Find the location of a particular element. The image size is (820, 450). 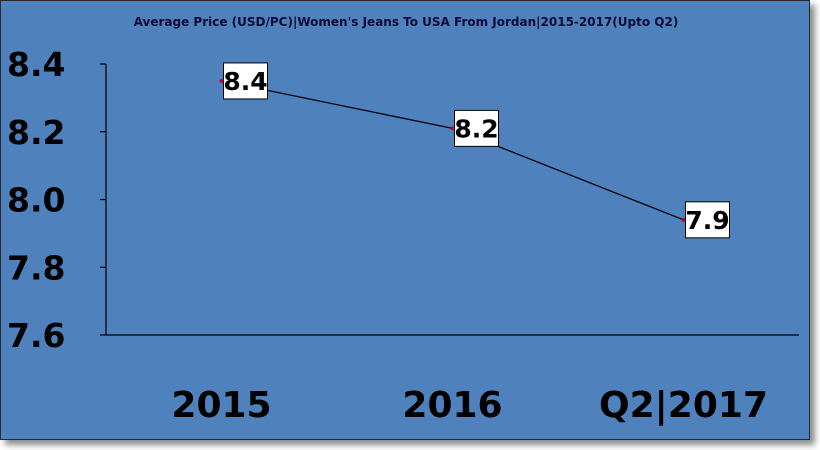

y-tick-label: 8.2 is located at coordinates (36, 132).